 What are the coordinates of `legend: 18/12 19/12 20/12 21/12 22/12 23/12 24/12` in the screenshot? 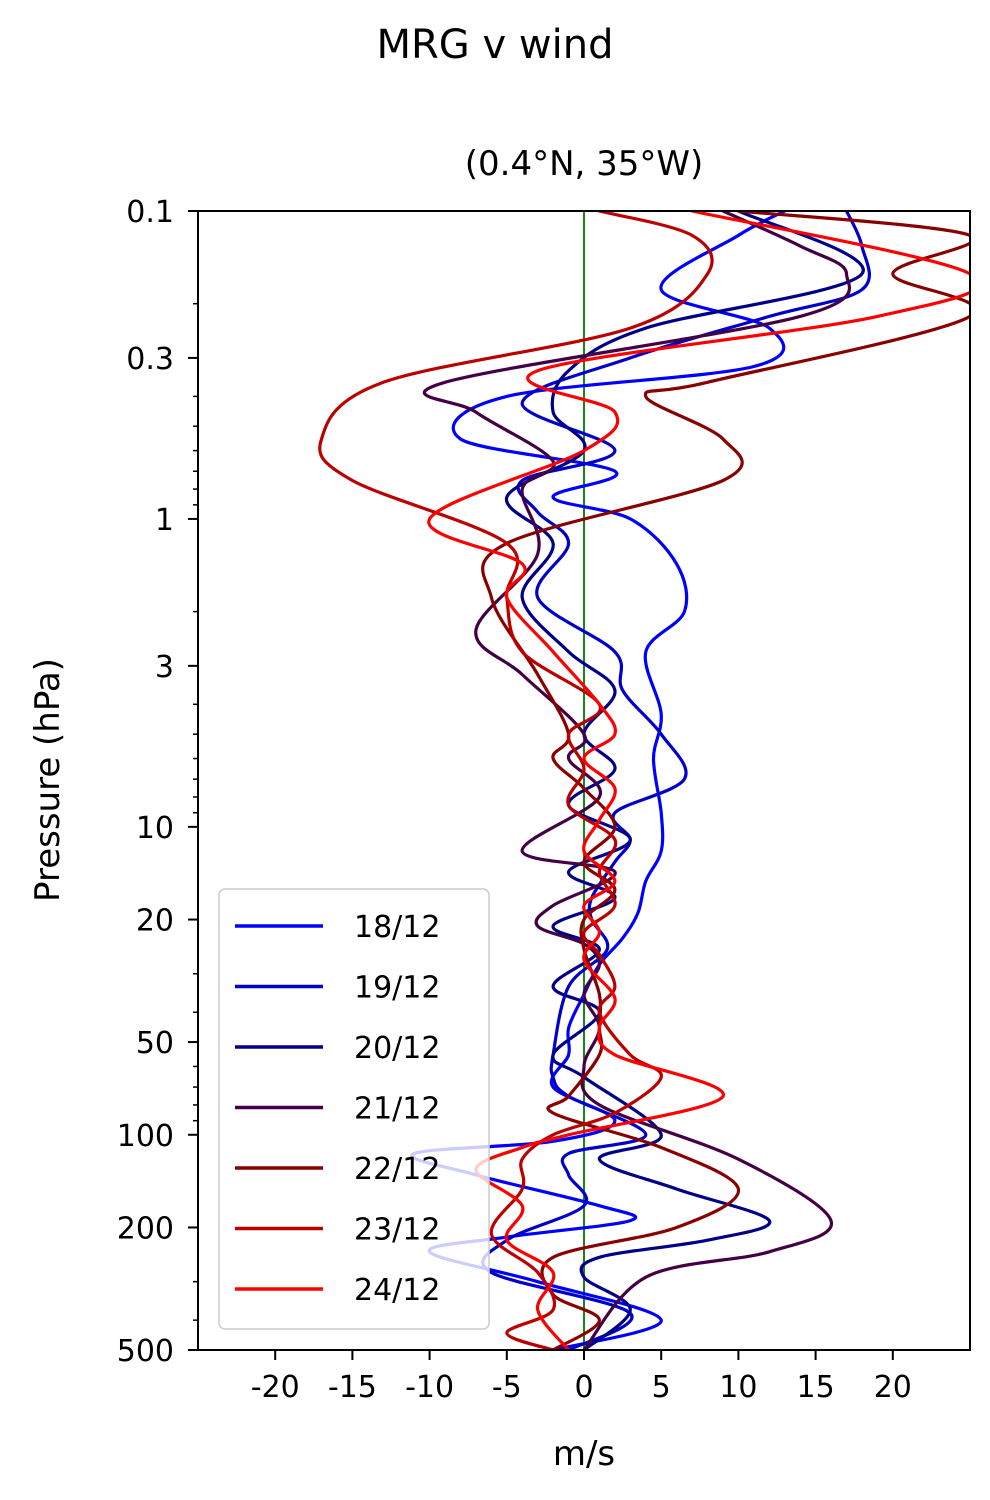 It's located at (354, 1109).